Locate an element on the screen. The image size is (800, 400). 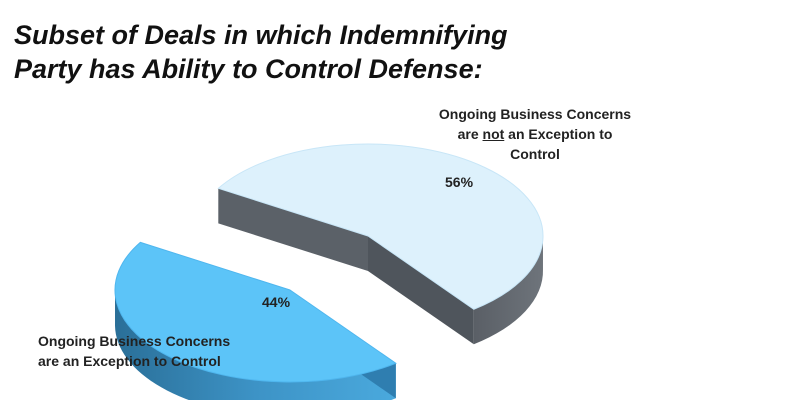
slice-label-line: Control is located at coordinates (535, 154).